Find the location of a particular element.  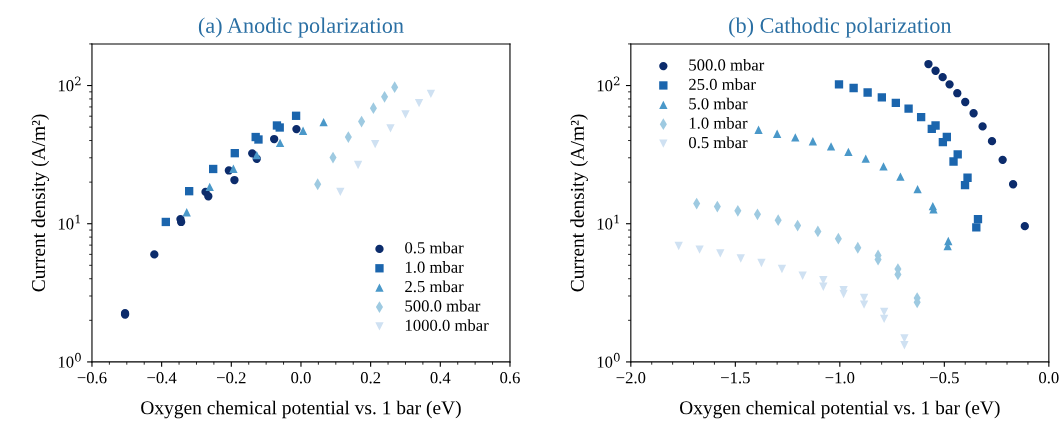

x-tick-label: 0.4 is located at coordinates (440, 378).